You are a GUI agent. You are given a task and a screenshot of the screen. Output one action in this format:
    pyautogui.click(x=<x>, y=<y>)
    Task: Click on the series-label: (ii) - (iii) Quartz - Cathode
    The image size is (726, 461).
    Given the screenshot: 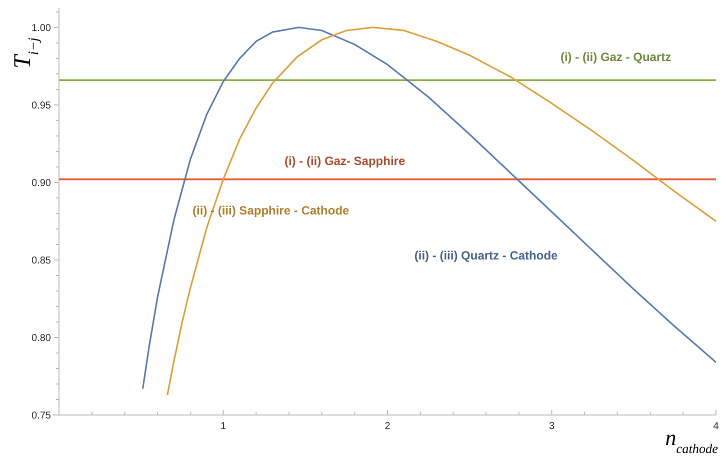 What is the action you would take?
    pyautogui.click(x=486, y=255)
    